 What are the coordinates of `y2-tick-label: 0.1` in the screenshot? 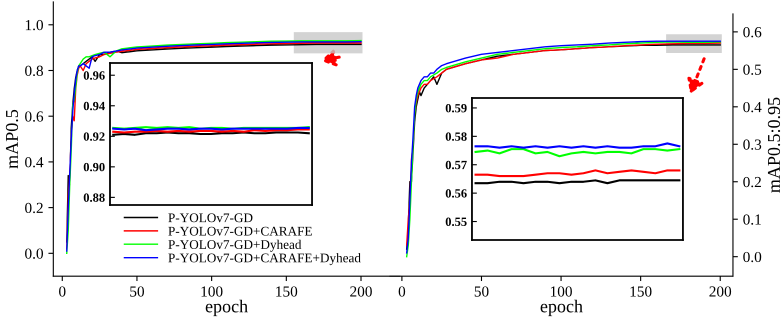 It's located at (752, 219).